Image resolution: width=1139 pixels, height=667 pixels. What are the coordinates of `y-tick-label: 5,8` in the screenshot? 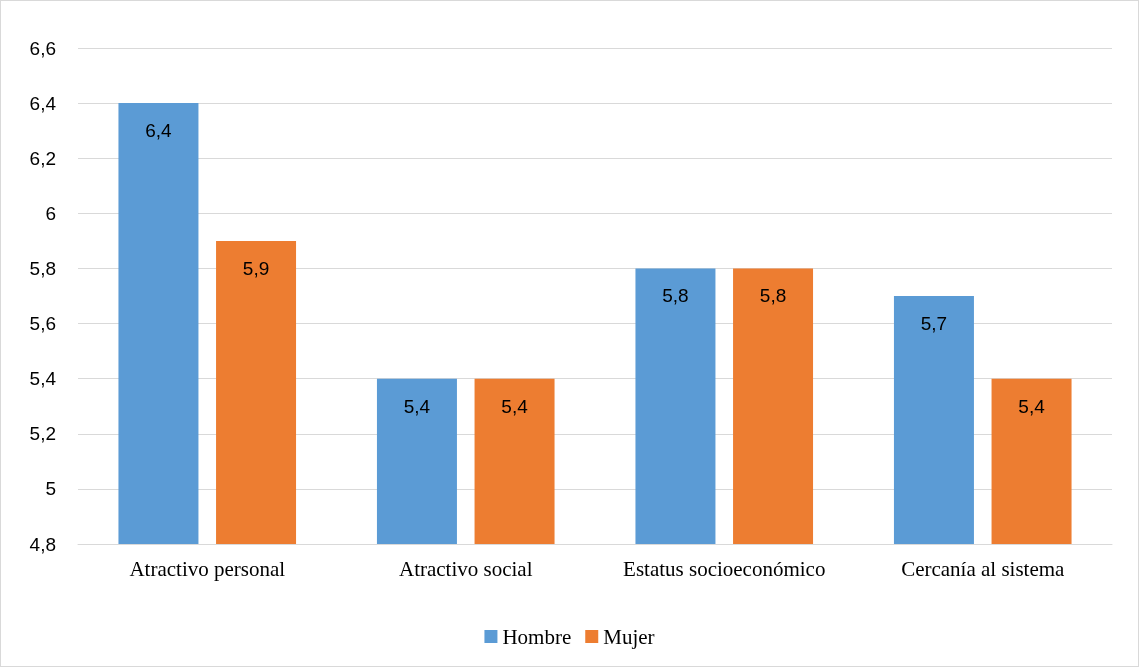 It's located at (42, 268).